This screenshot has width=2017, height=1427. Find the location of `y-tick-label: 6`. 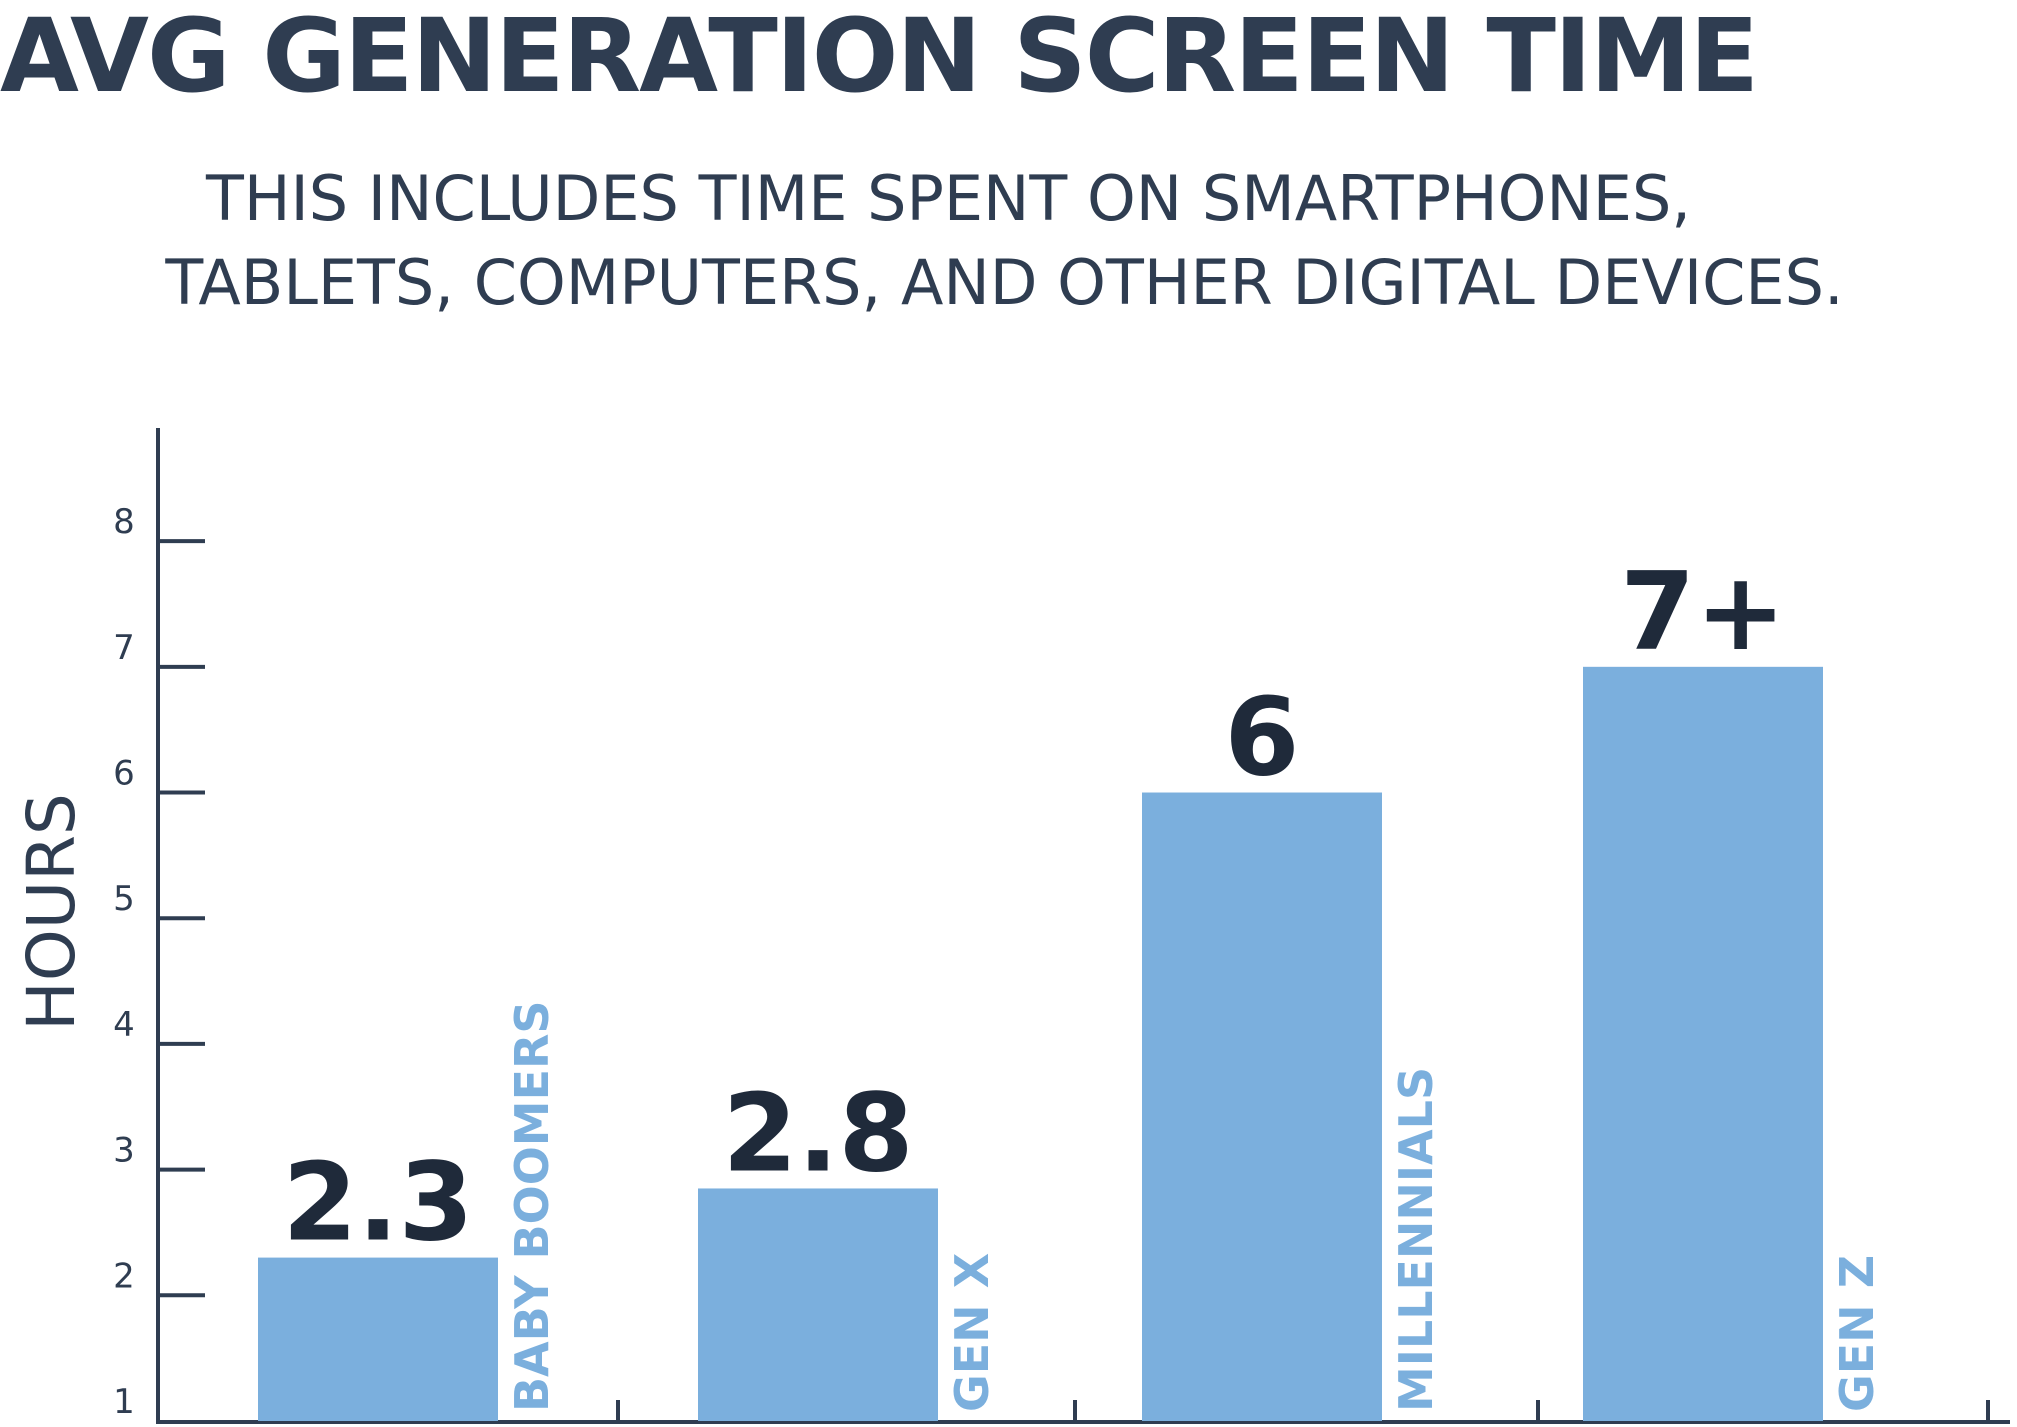

y-tick-label: 6 is located at coordinates (124, 774).